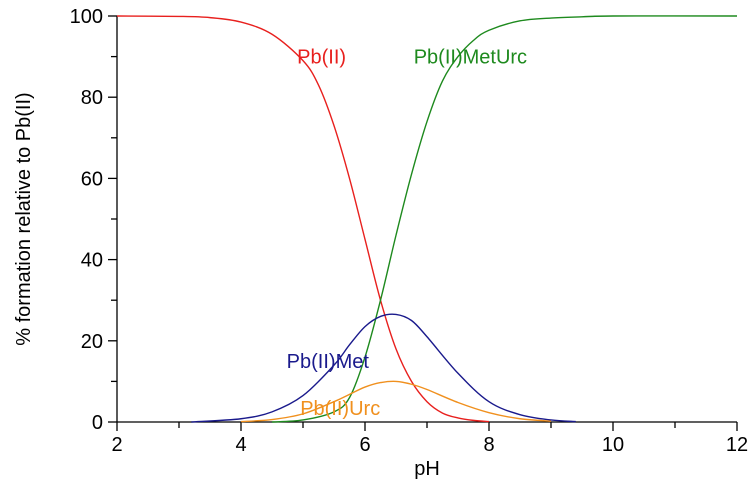 The image size is (754, 483). What do you see at coordinates (488, 445) in the screenshot?
I see `x-tick-label: 8` at bounding box center [488, 445].